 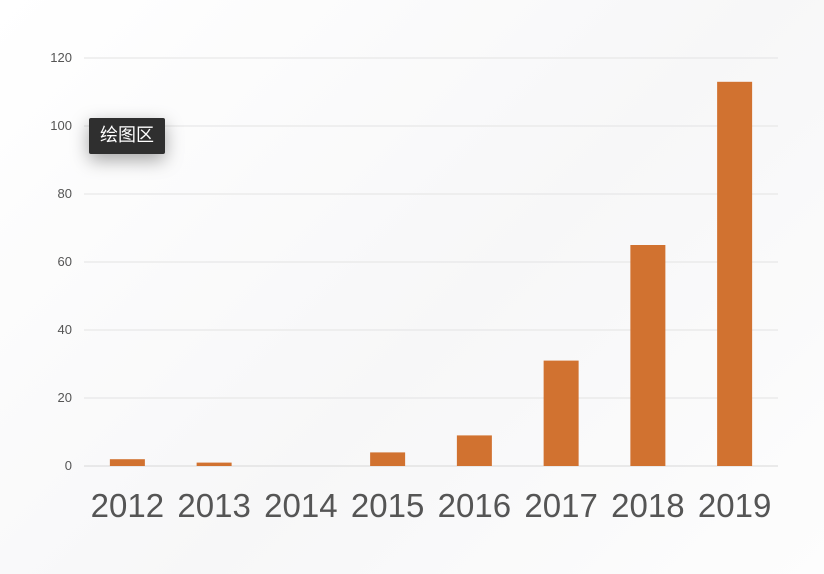 I want to click on y-tick-label: 100, so click(x=61, y=125).